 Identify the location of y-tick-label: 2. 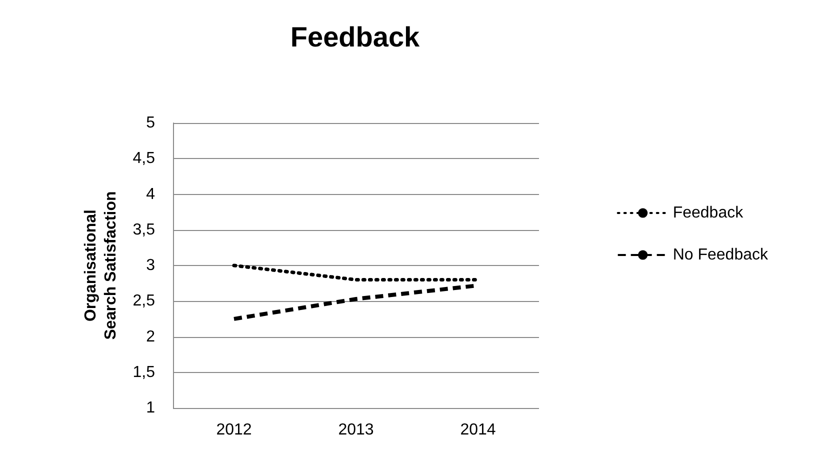
(151, 337).